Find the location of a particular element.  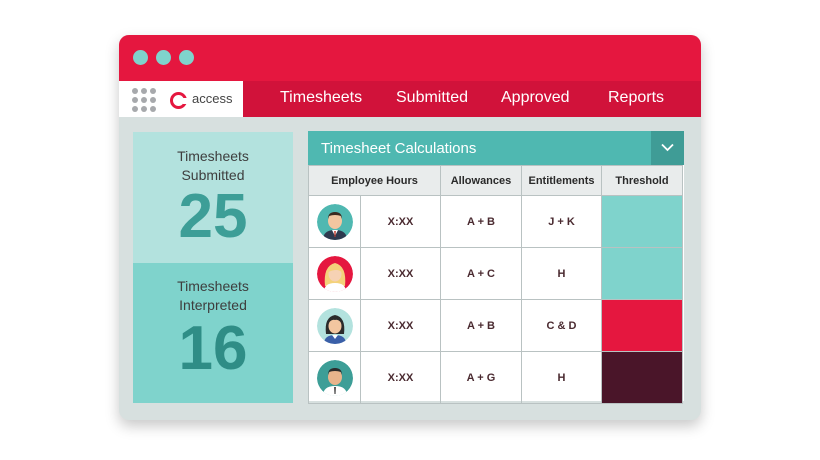

stat-value: 16 is located at coordinates (213, 348).